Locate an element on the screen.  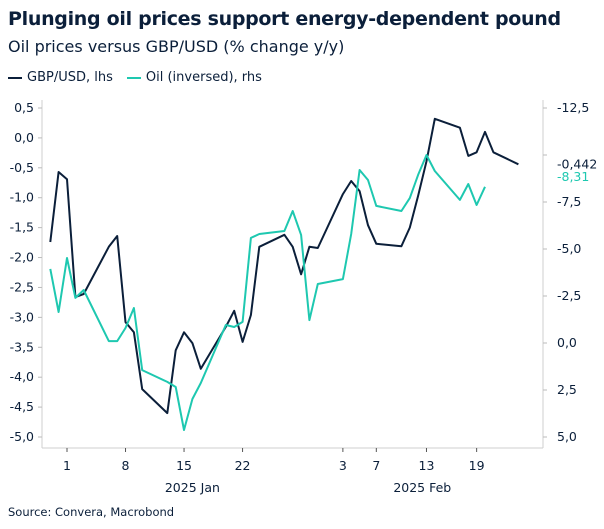
x-tick-label: 7 is located at coordinates (376, 465).